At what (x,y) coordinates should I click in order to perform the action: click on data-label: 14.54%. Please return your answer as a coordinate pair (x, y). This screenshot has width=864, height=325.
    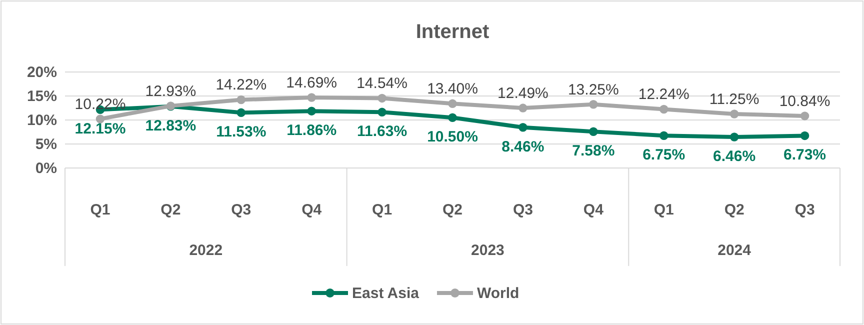
    Looking at the image, I should click on (382, 83).